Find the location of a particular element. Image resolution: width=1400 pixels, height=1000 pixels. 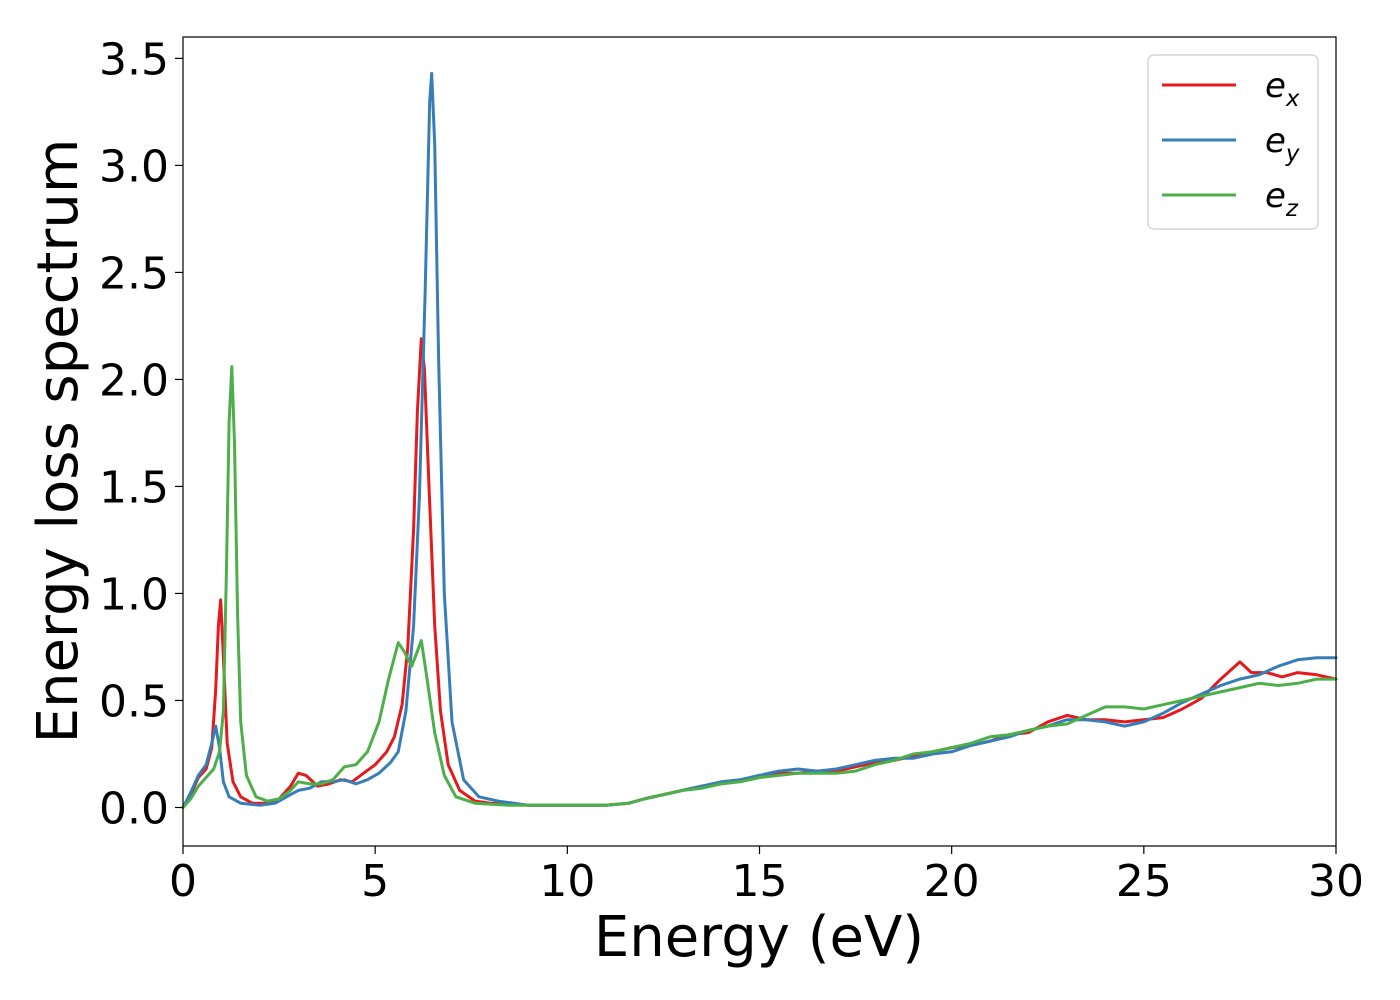

x-axis-label: Energy (eV) is located at coordinates (759, 937).